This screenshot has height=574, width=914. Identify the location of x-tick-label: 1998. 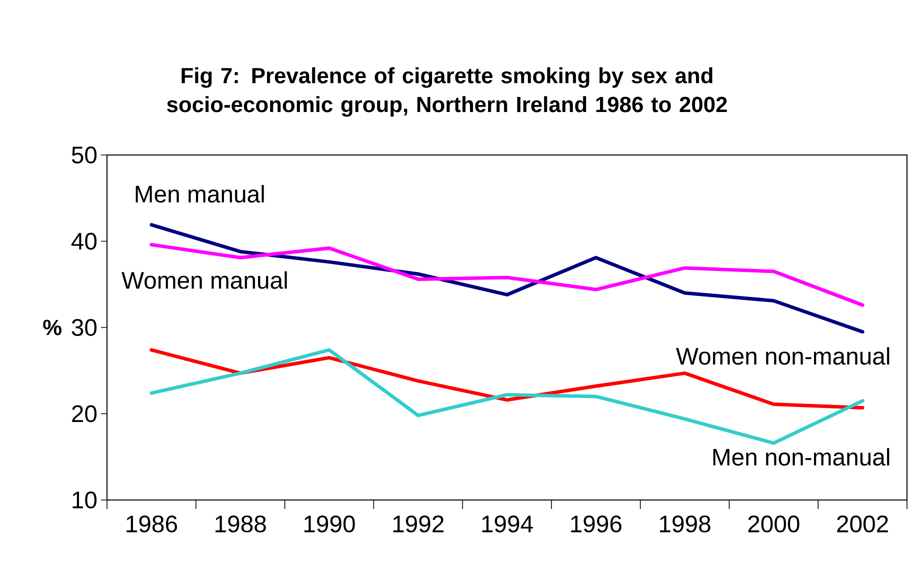
(685, 524).